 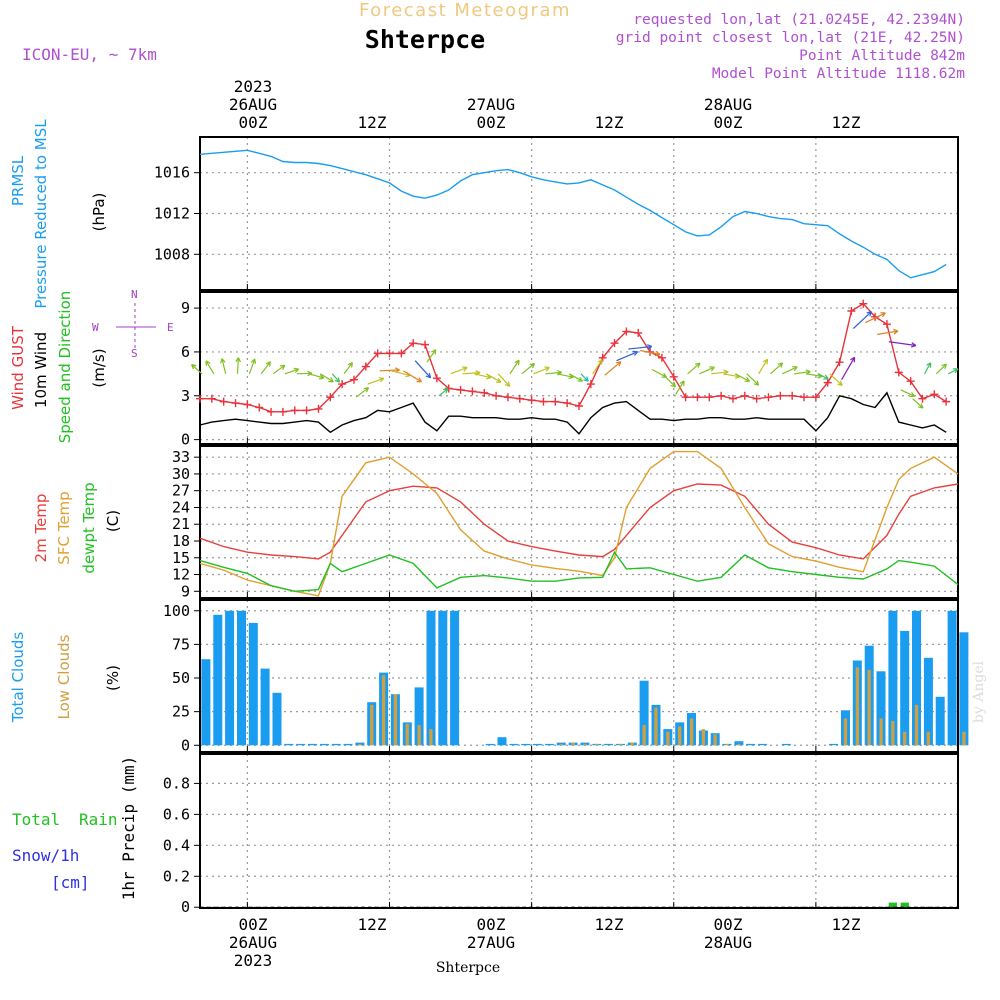 I want to click on rain-total-label: Total, so click(x=36, y=819).